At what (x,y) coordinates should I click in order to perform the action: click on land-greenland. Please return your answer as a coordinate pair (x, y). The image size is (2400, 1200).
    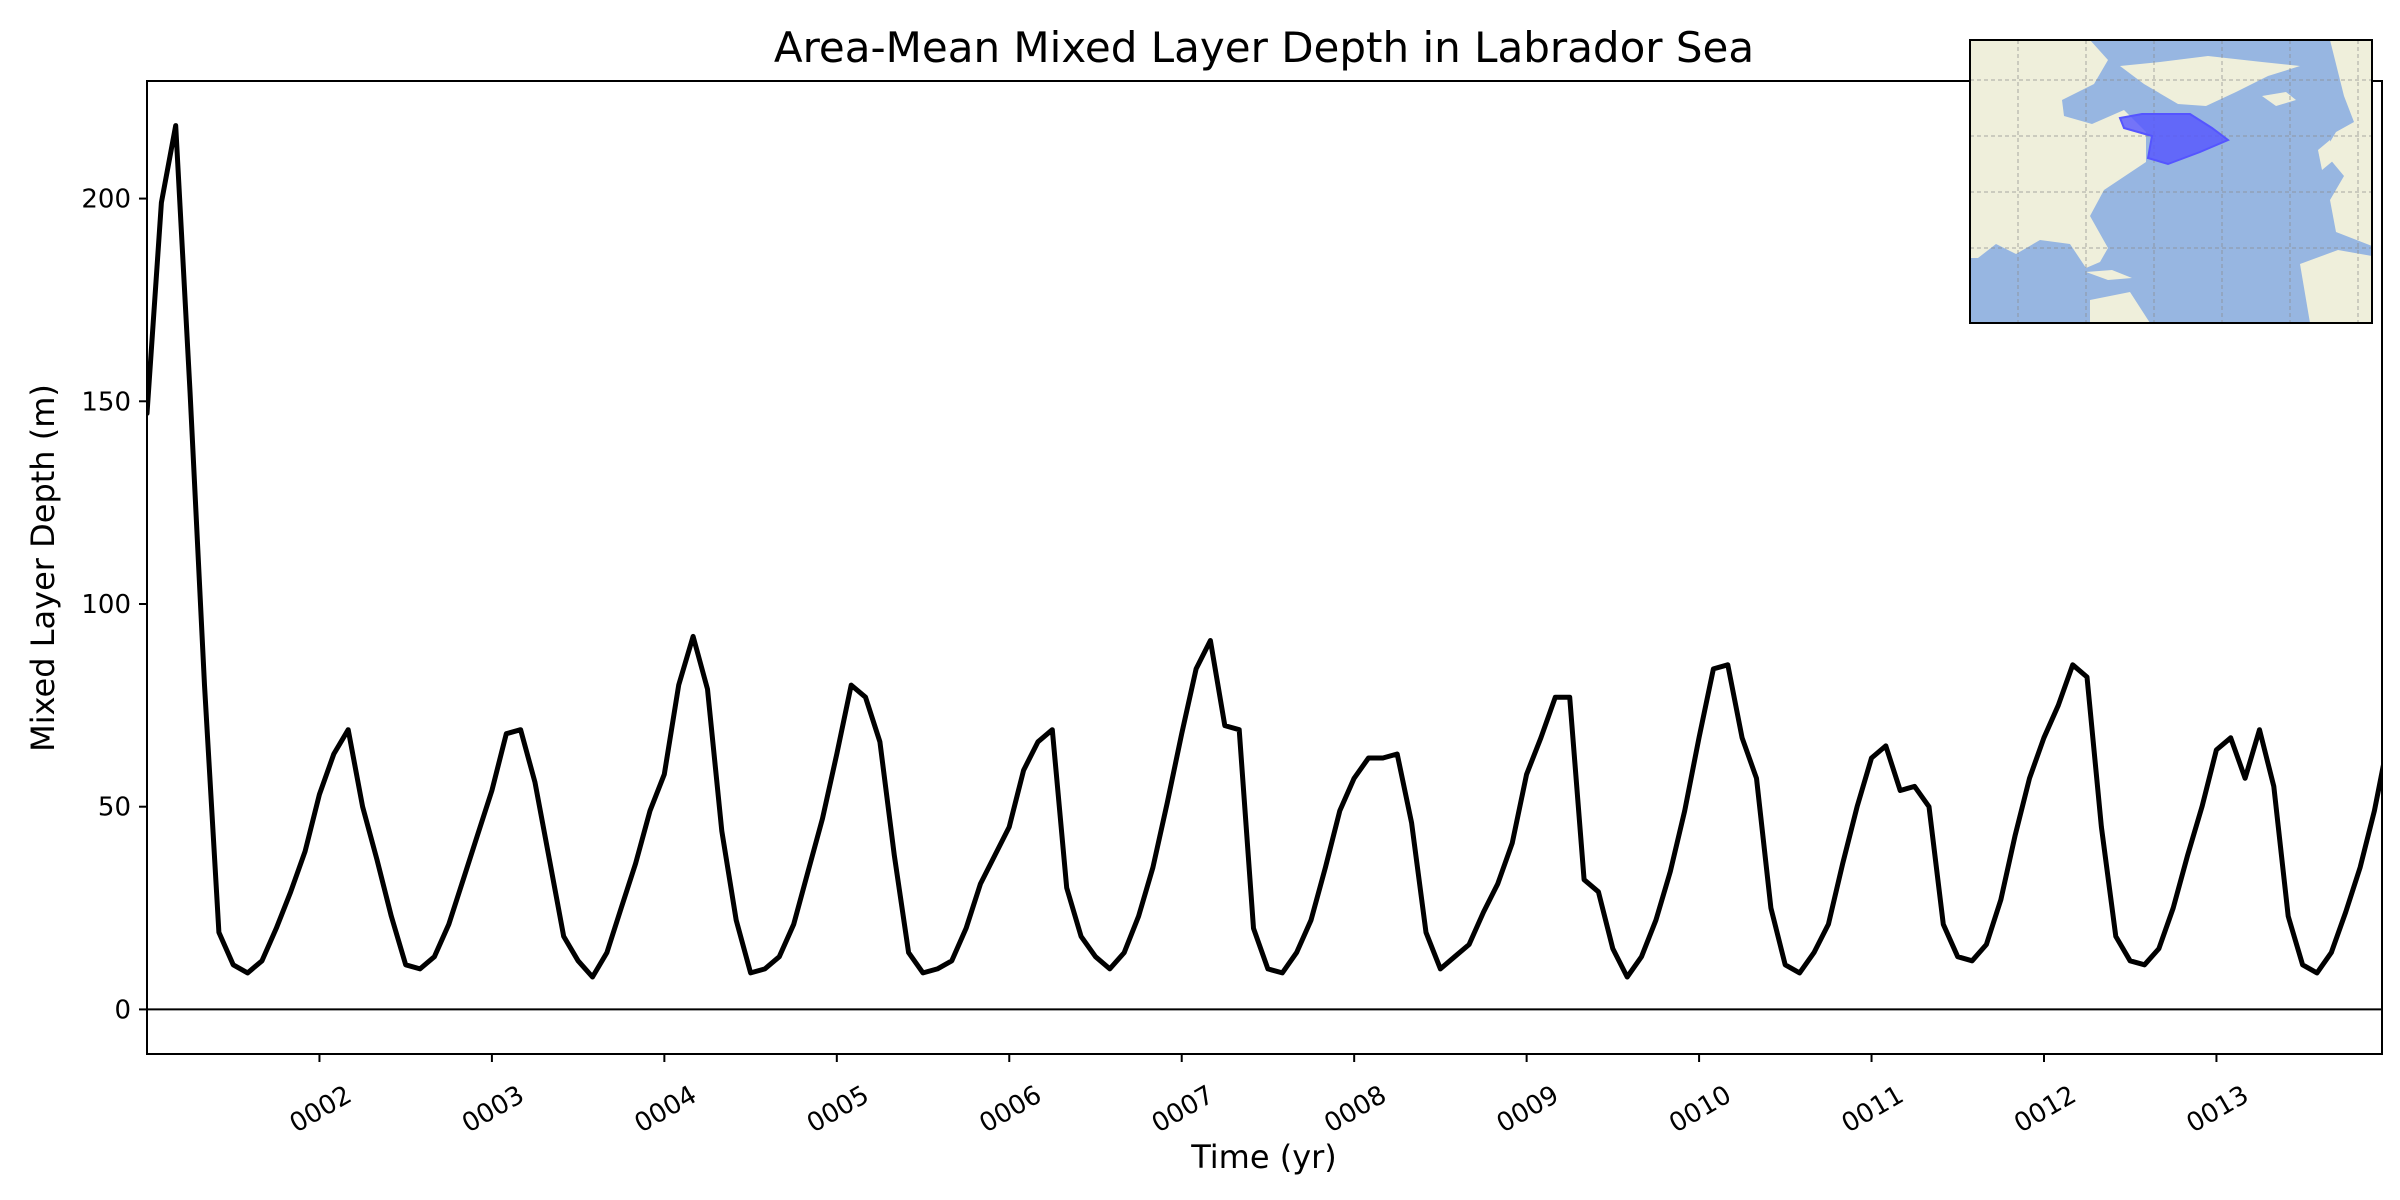
    Looking at the image, I should click on (2210, 81).